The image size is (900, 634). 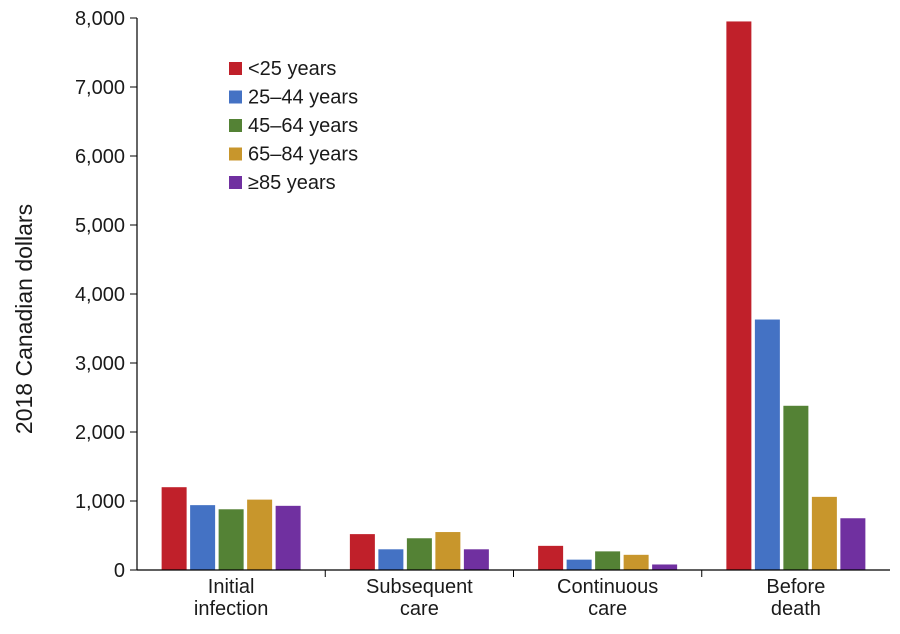 I want to click on legend-label: 45–64 years, so click(x=303, y=126).